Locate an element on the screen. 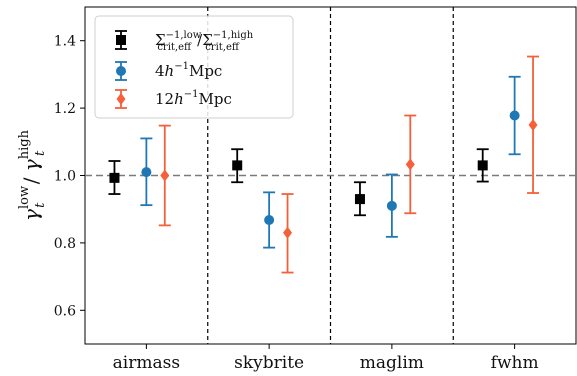  x-tick-label: maglim is located at coordinates (392, 363).